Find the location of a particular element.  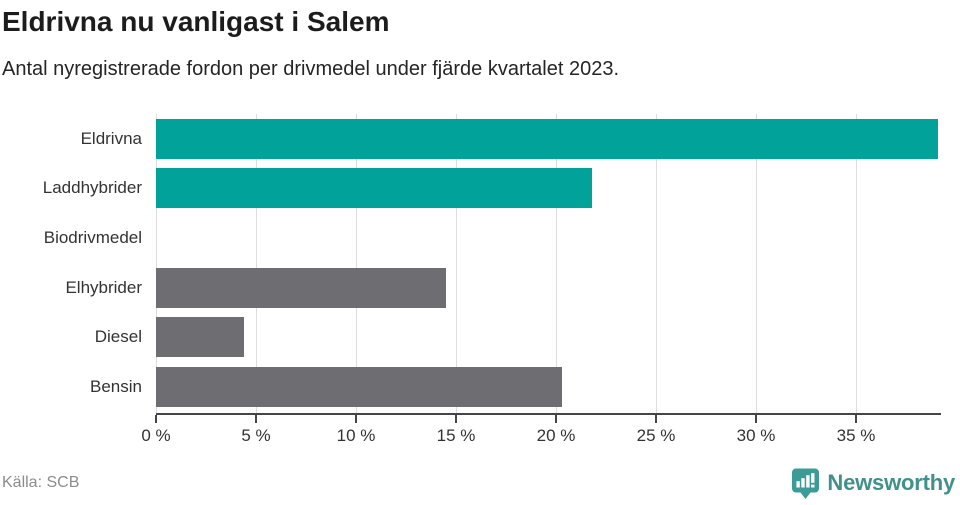

footer: Källa: SCB Newsworthy is located at coordinates (478, 483).